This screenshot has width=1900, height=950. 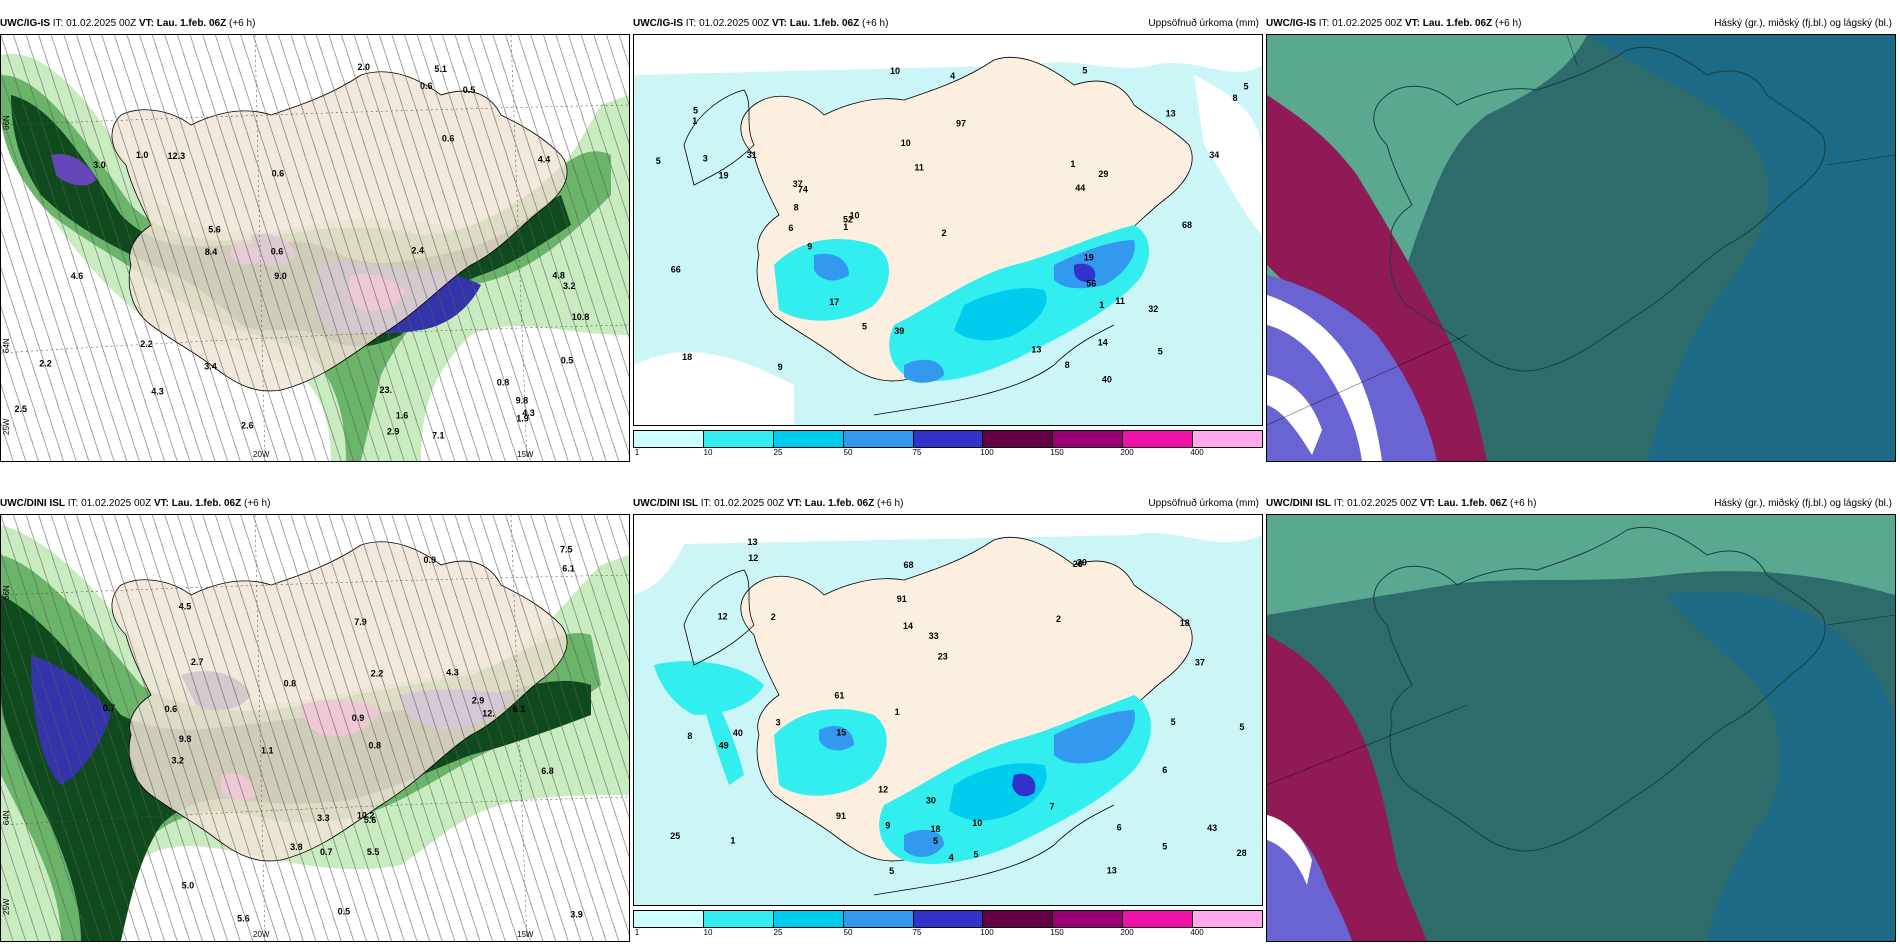 What do you see at coordinates (326, 852) in the screenshot?
I see `map-value-label: 0.7` at bounding box center [326, 852].